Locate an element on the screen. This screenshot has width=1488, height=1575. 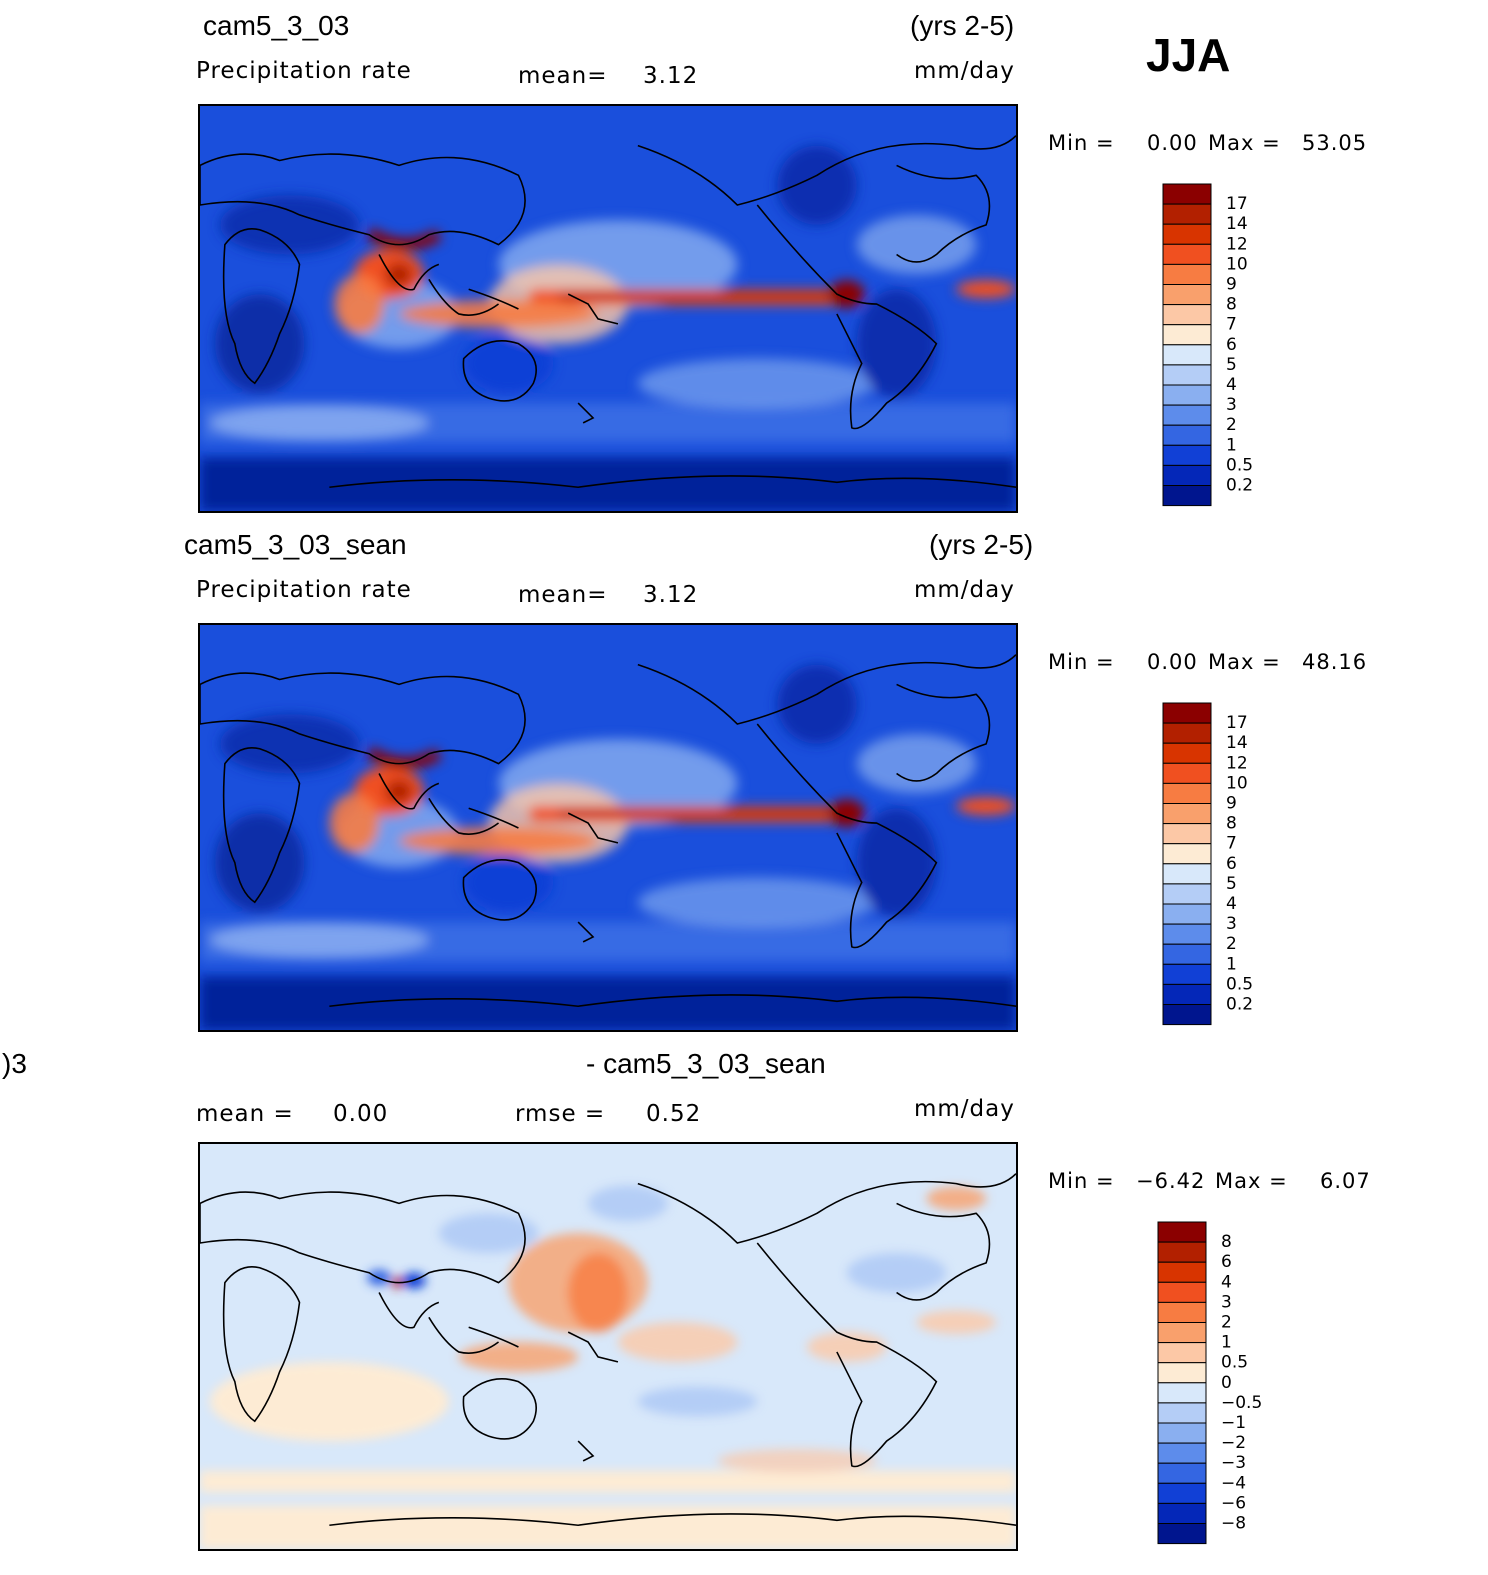
colorbar-label: −1 is located at coordinates (1233, 1423).